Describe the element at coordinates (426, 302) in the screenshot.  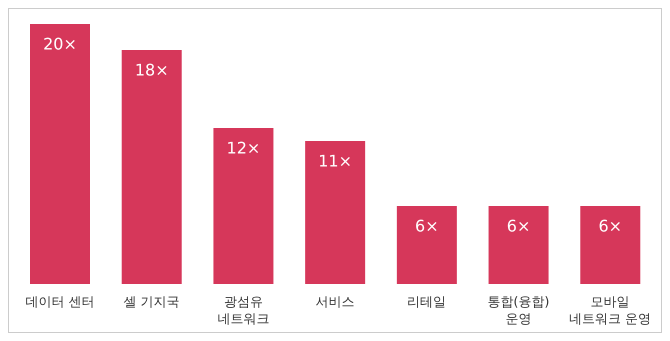
I see `x-tick-label: 리테일` at that location.